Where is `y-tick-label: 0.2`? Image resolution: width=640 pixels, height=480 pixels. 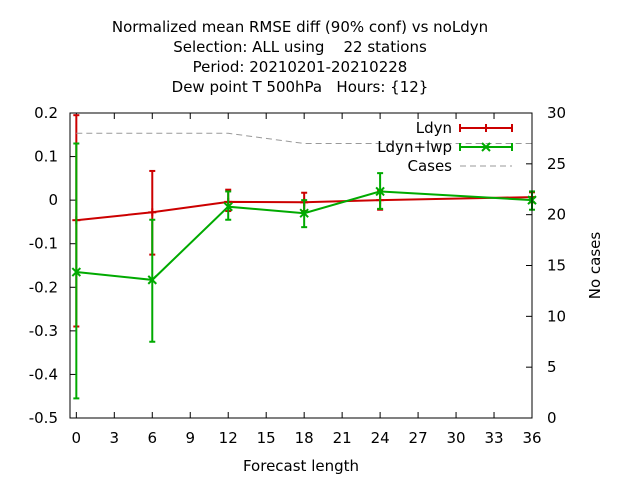
y-tick-label: 0.2 is located at coordinates (46, 113).